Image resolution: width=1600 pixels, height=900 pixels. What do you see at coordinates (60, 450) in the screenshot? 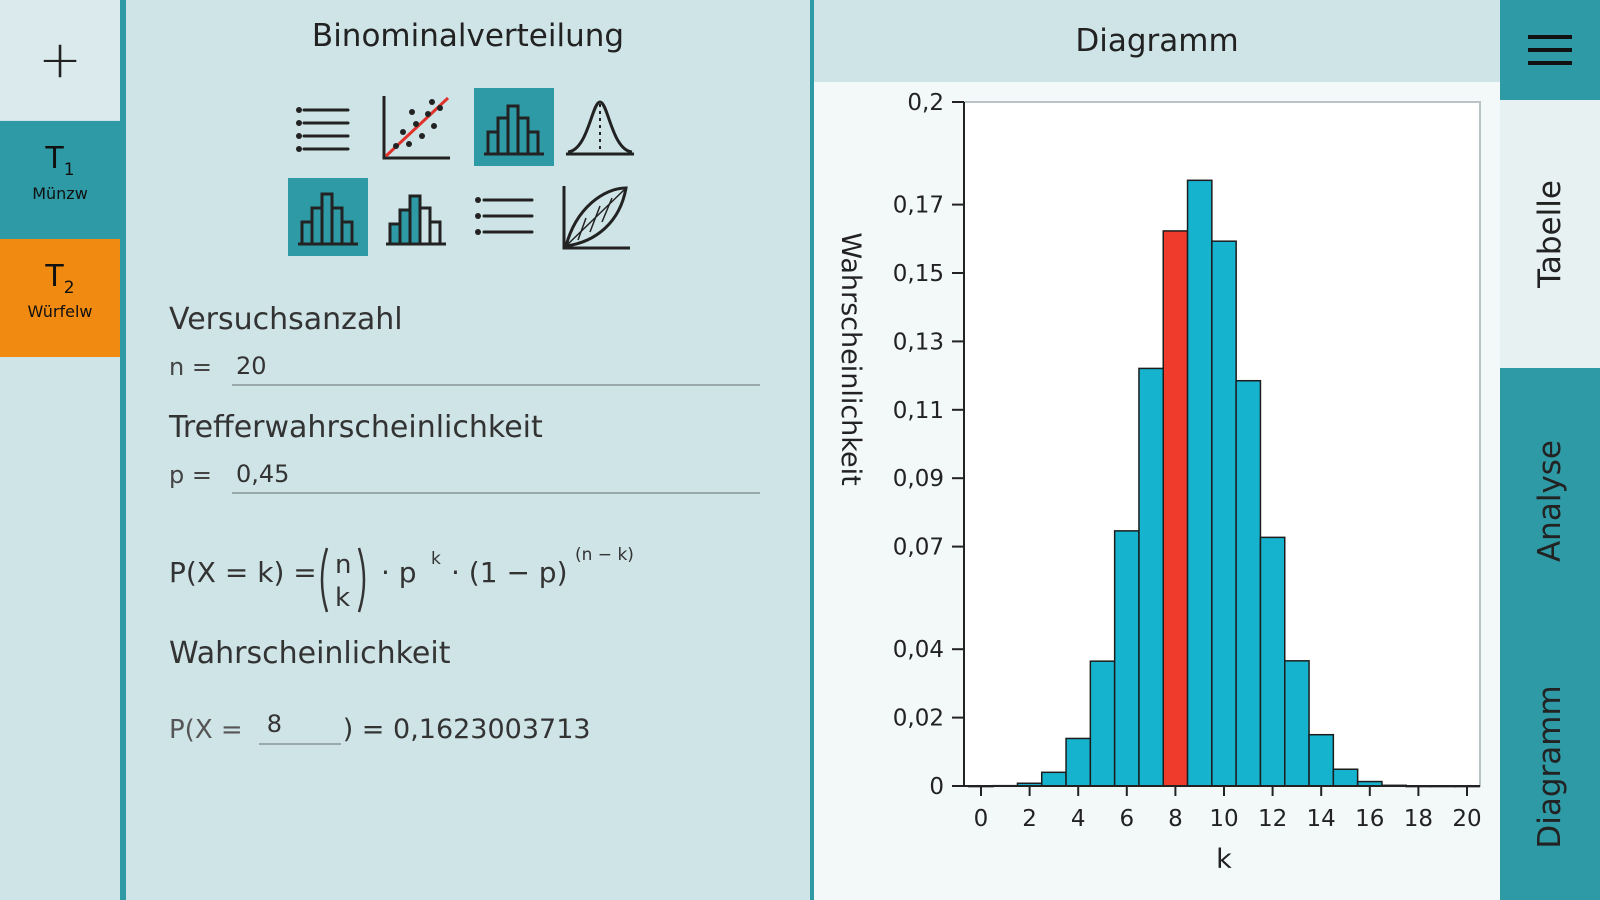
I see `table-tab-rail: + T1 Münzw T2 Würfelw` at bounding box center [60, 450].